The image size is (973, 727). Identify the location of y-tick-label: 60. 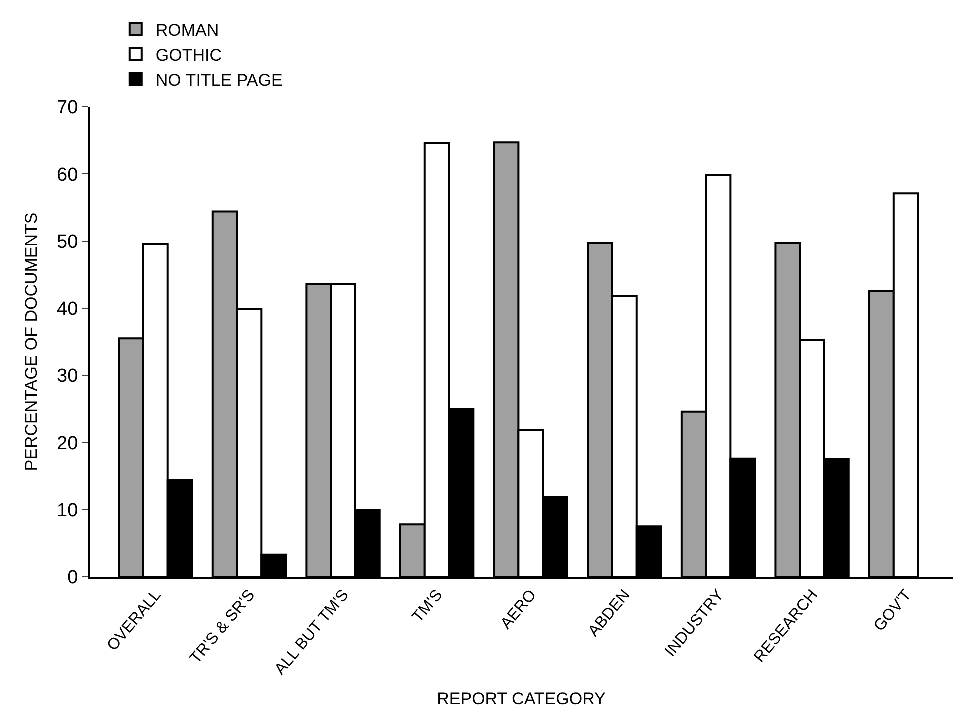
(67, 175).